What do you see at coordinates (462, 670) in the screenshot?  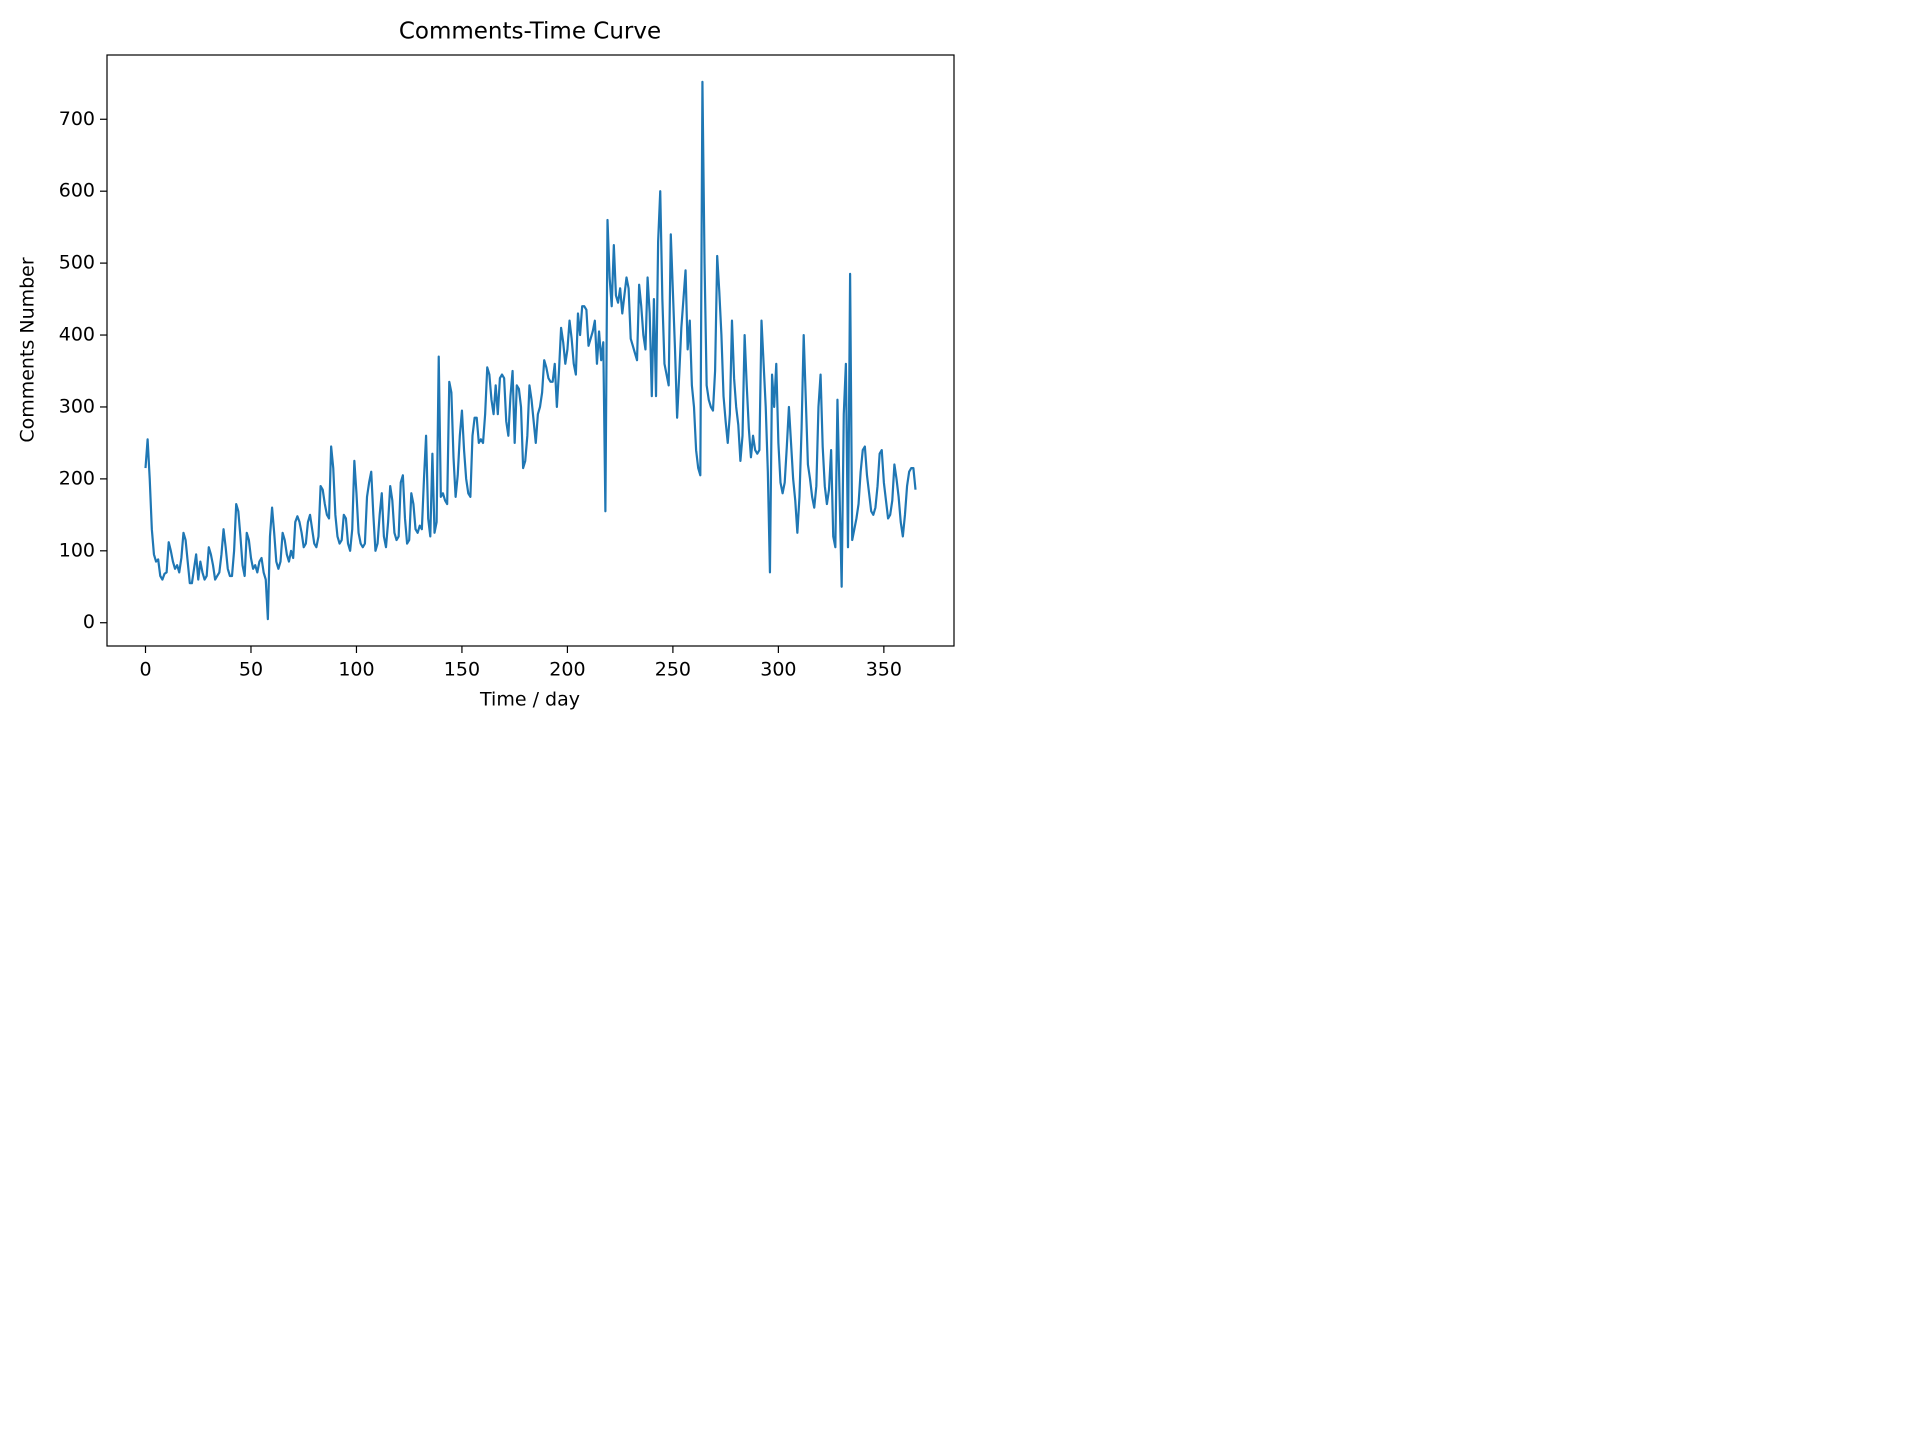 I see `x-tick-label: 150` at bounding box center [462, 670].